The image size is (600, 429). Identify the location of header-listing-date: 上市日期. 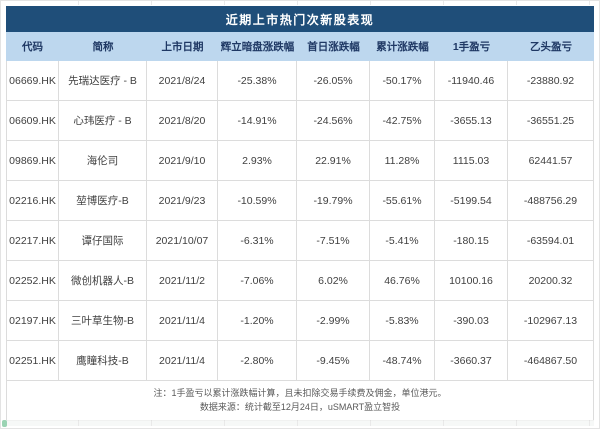
(182, 47).